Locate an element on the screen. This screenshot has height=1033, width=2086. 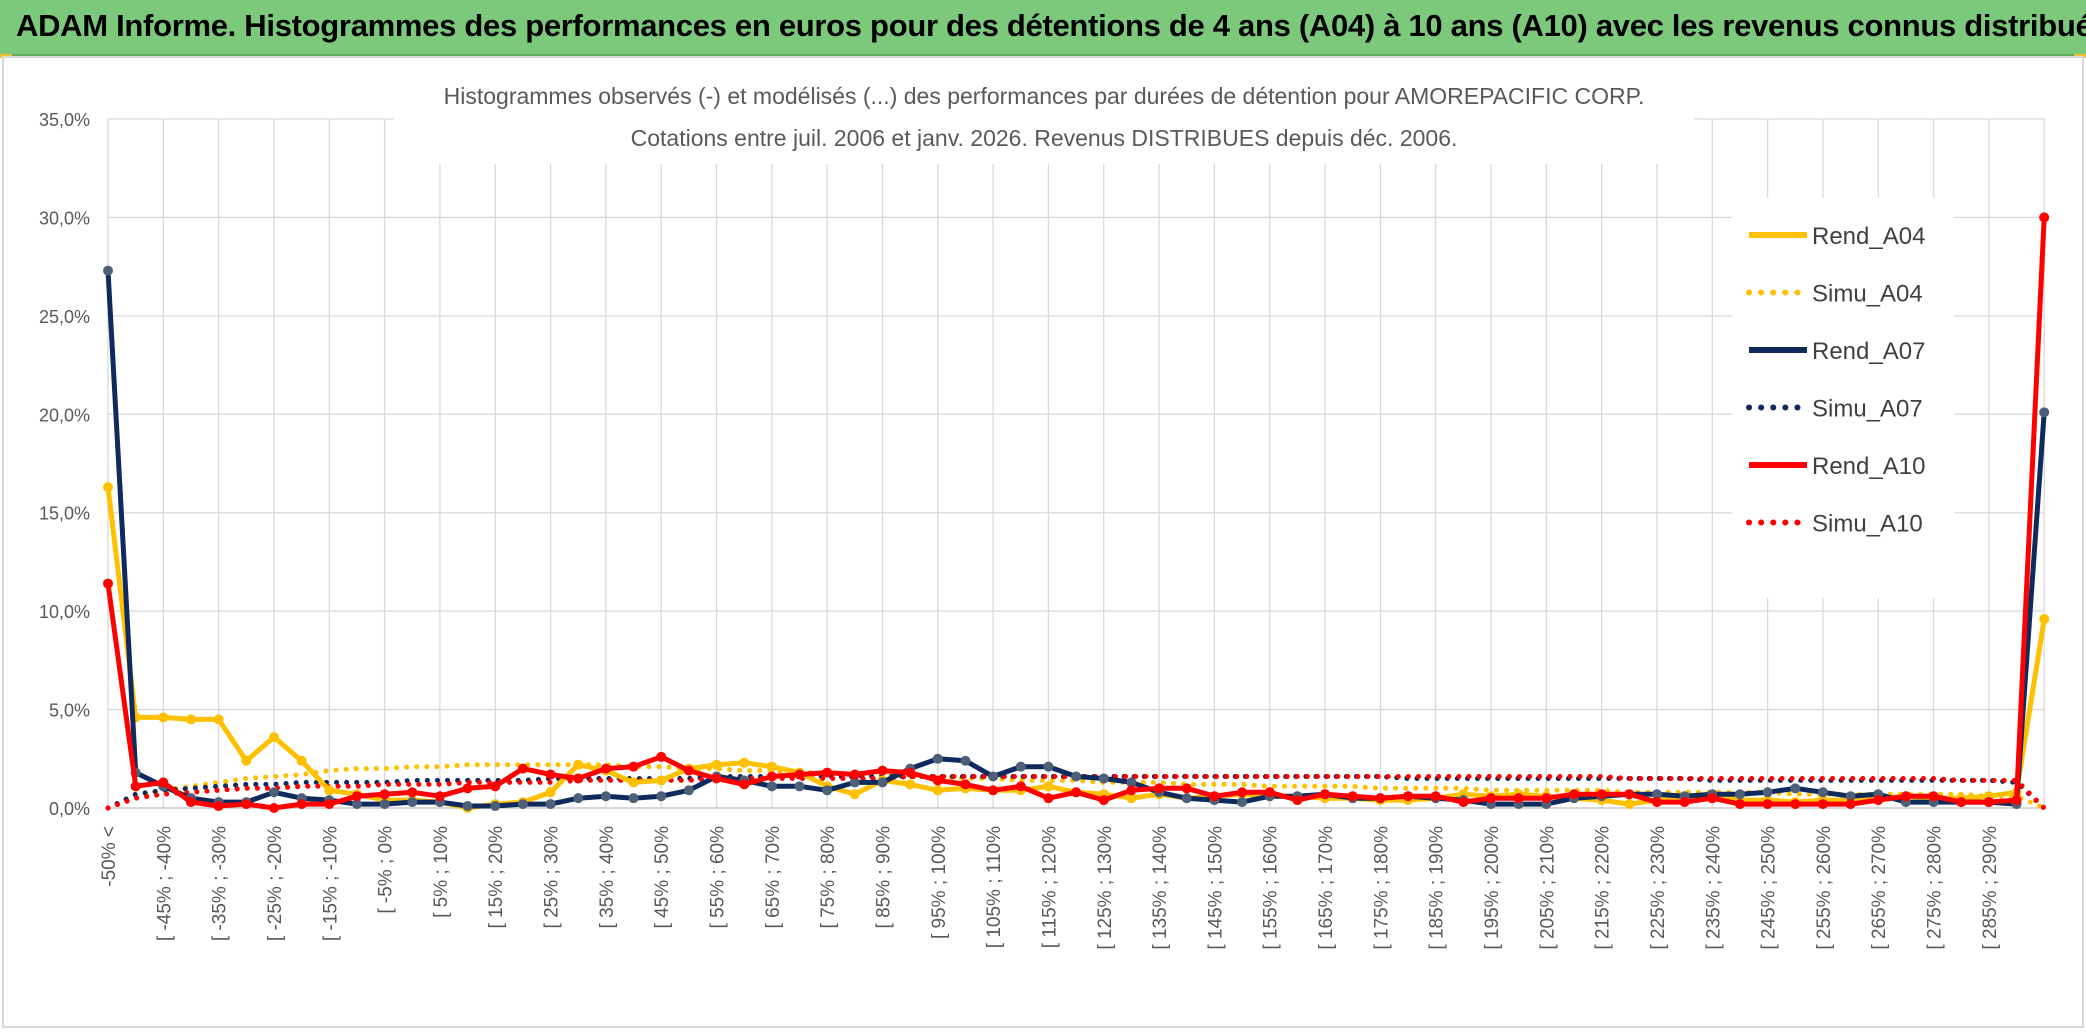
x-tick-label: [ 25% ; 30% is located at coordinates (552, 877).